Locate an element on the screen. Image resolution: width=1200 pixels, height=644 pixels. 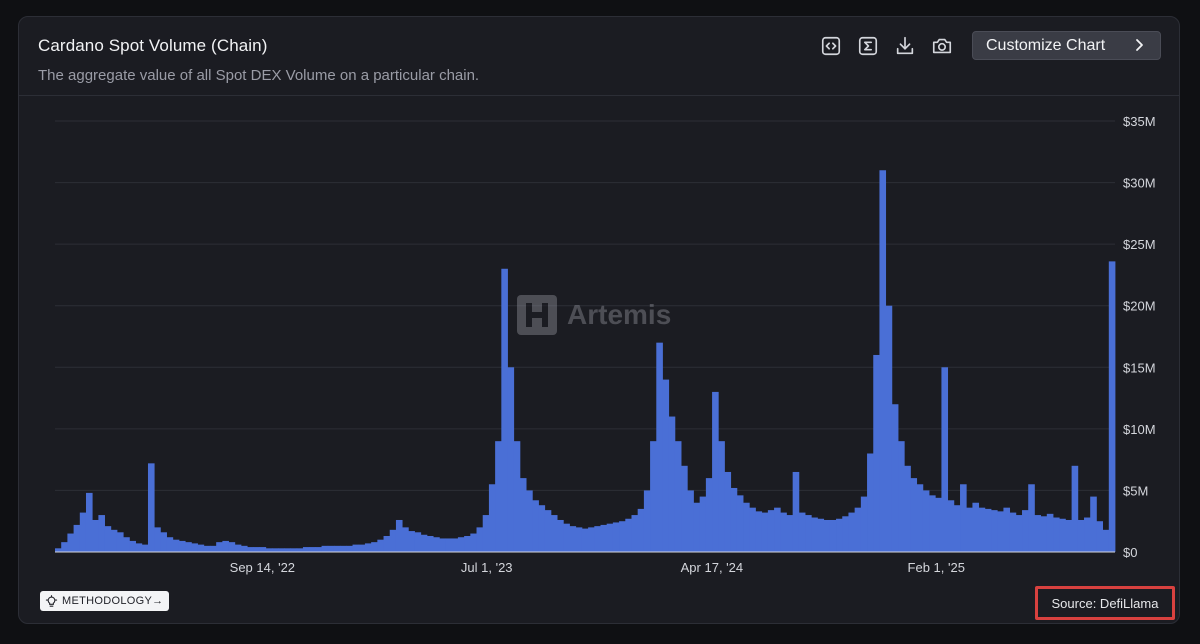
camera-icon is located at coordinates (942, 46).